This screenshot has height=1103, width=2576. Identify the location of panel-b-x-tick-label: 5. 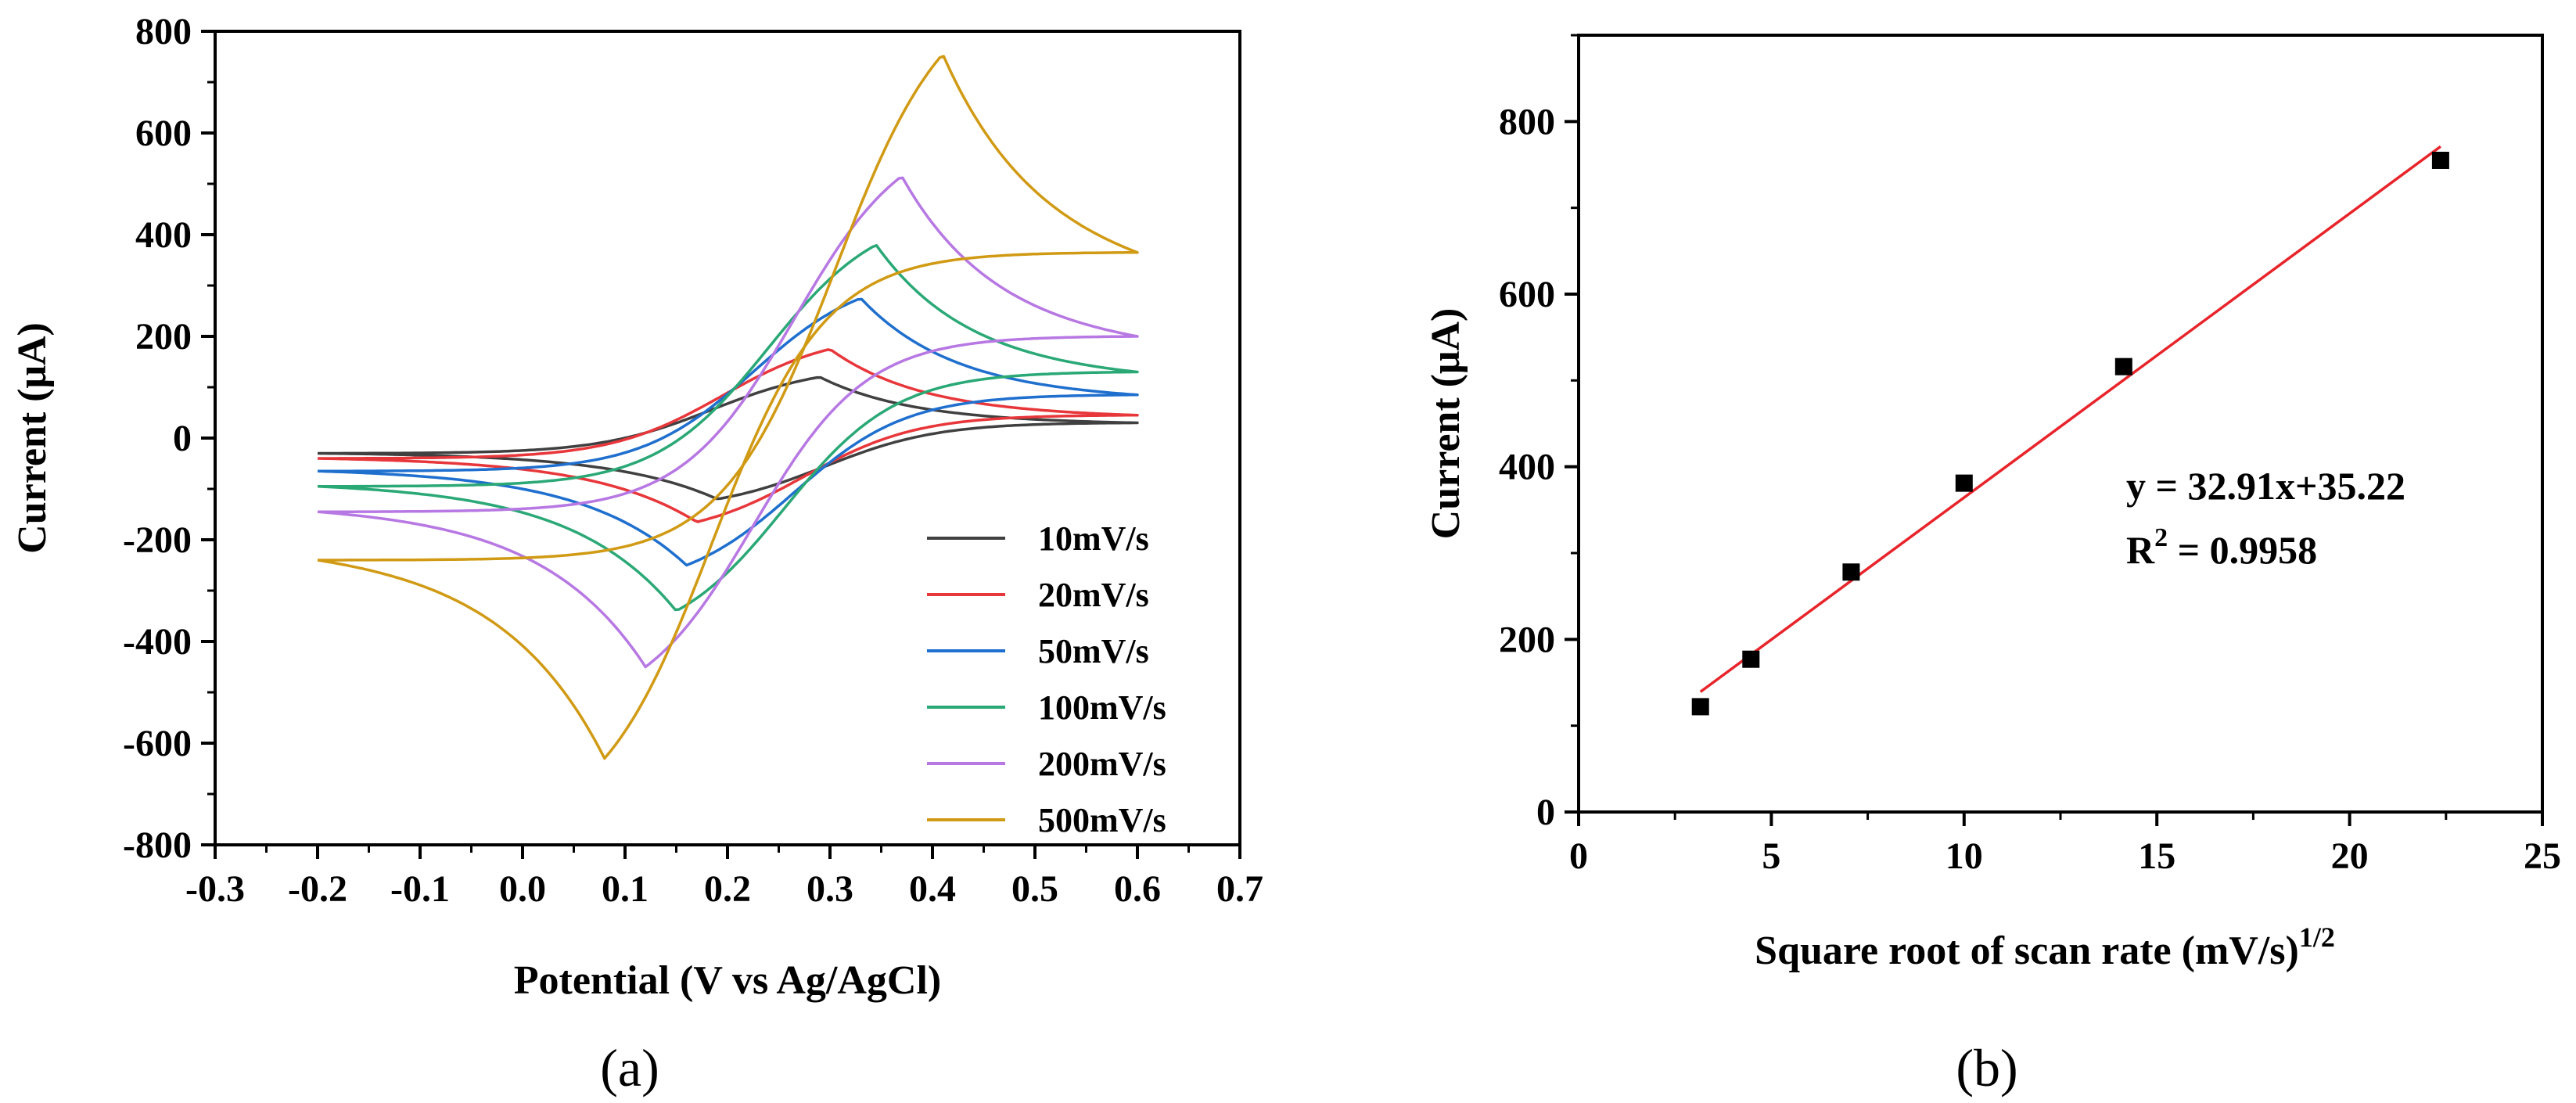
(1771, 856).